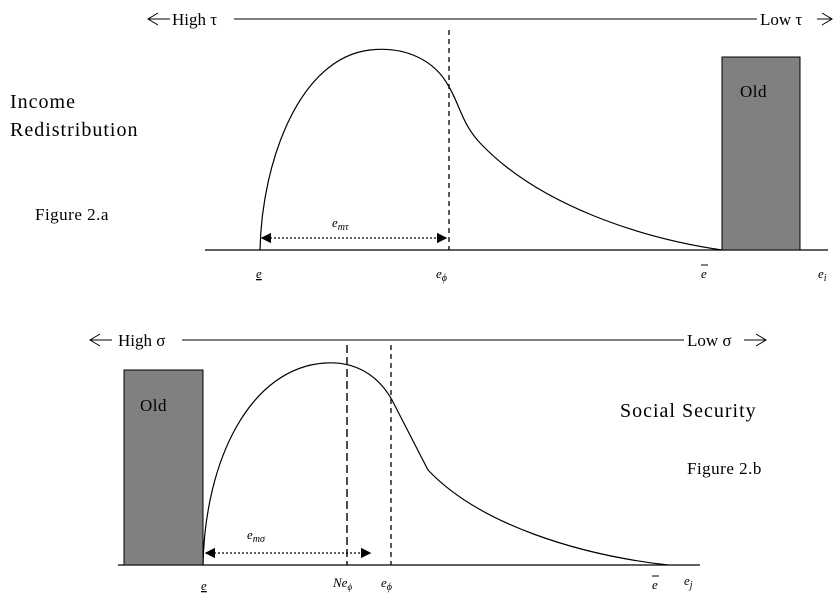  I want to click on e-m-tau-label: emτ, so click(340, 224).